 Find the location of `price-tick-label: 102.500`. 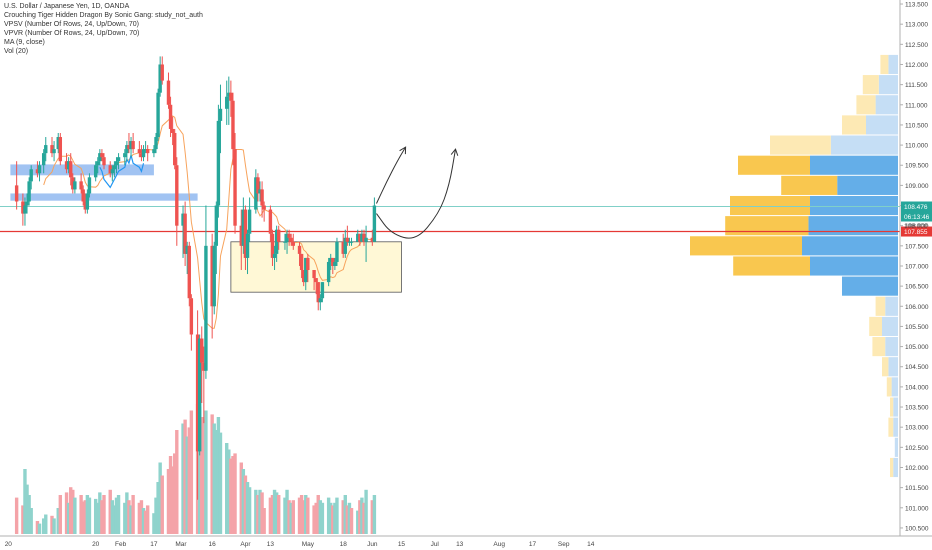

price-tick-label: 102.500 is located at coordinates (917, 448).